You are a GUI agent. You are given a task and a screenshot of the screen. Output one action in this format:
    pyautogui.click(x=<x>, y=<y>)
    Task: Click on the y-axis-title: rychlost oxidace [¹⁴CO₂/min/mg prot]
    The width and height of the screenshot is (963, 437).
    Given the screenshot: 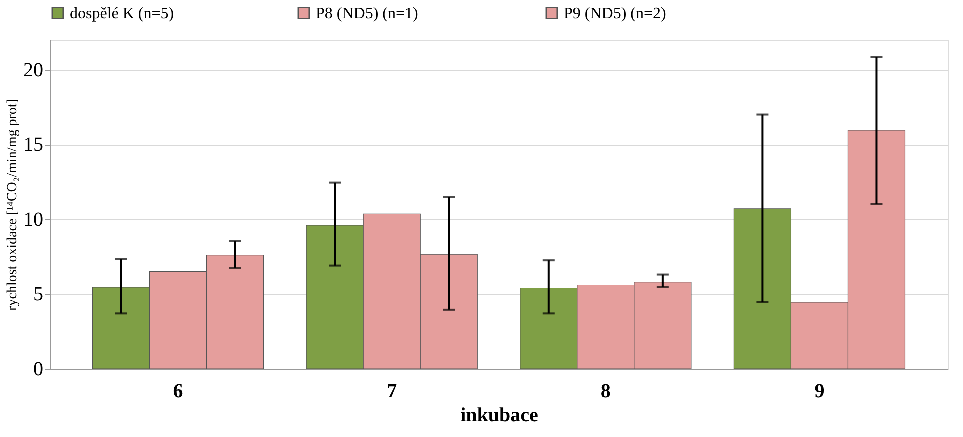 What is the action you would take?
    pyautogui.click(x=13, y=205)
    